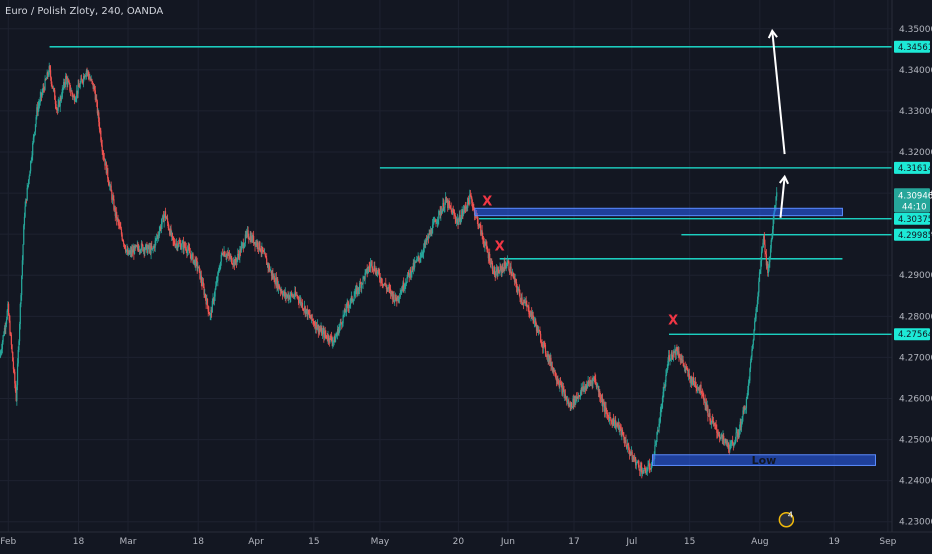  I want to click on arrows, so click(778, 123).